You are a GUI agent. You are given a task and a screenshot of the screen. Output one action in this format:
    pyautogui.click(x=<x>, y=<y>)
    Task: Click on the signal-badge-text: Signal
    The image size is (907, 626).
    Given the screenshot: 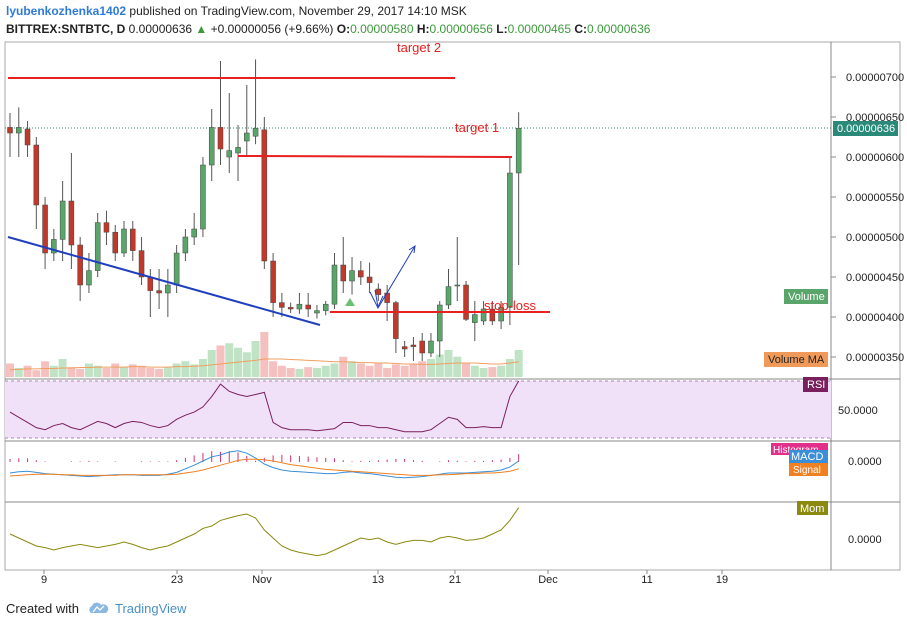 What is the action you would take?
    pyautogui.click(x=807, y=470)
    